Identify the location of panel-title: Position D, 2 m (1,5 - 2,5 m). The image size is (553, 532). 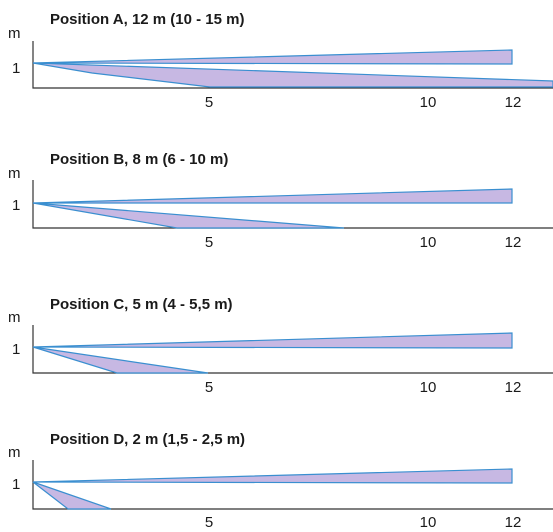
(147, 439).